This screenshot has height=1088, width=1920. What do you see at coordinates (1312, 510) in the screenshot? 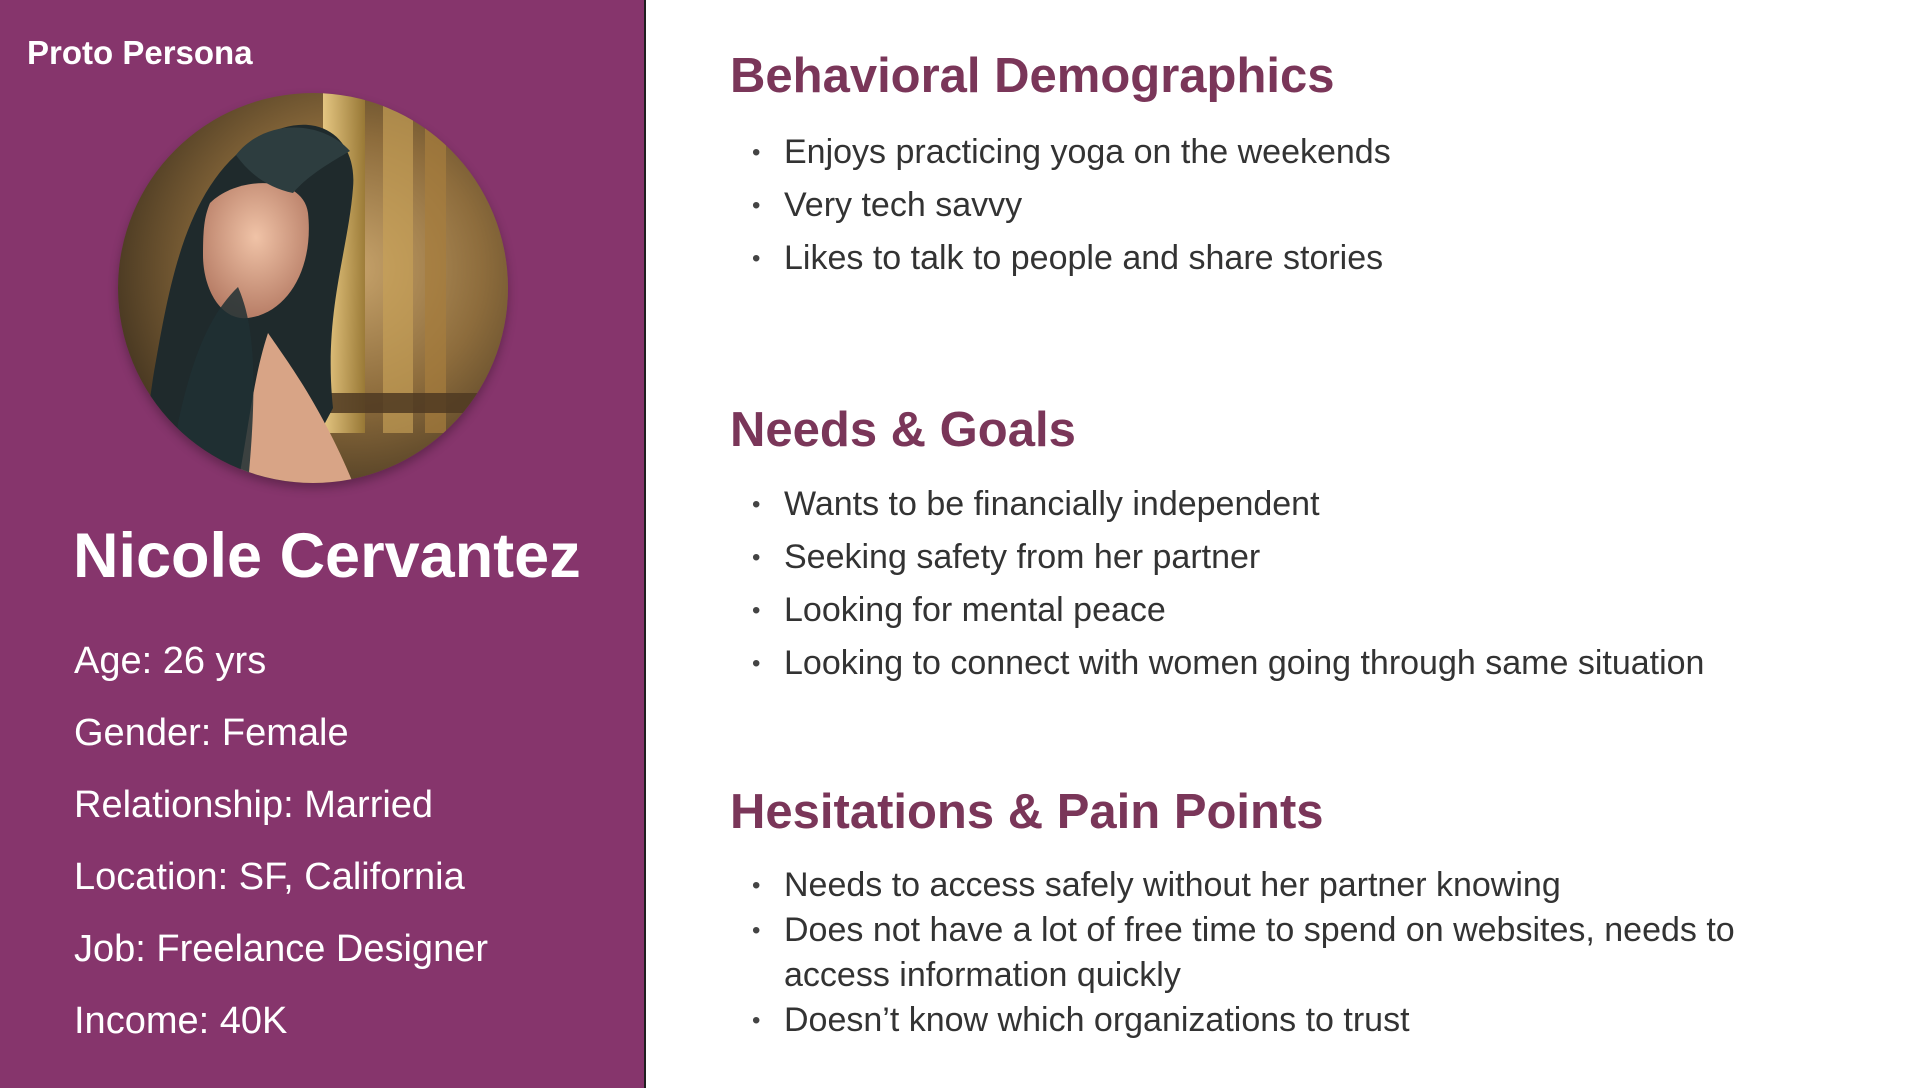
I see `needs-item: Wants to be financially independent` at bounding box center [1312, 510].